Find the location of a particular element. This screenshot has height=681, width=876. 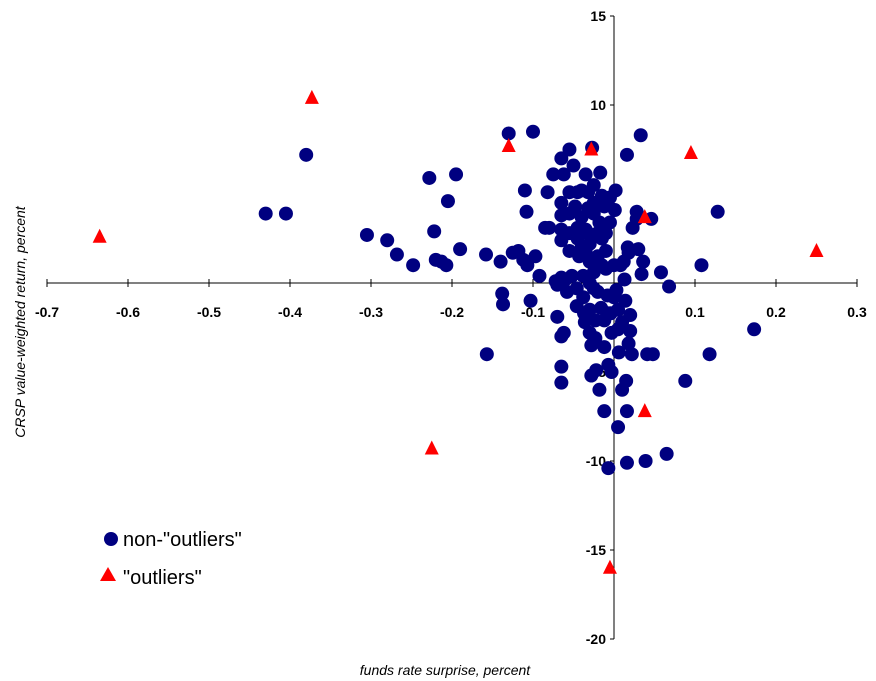

x-tick-label: -0.2 is located at coordinates (452, 312).